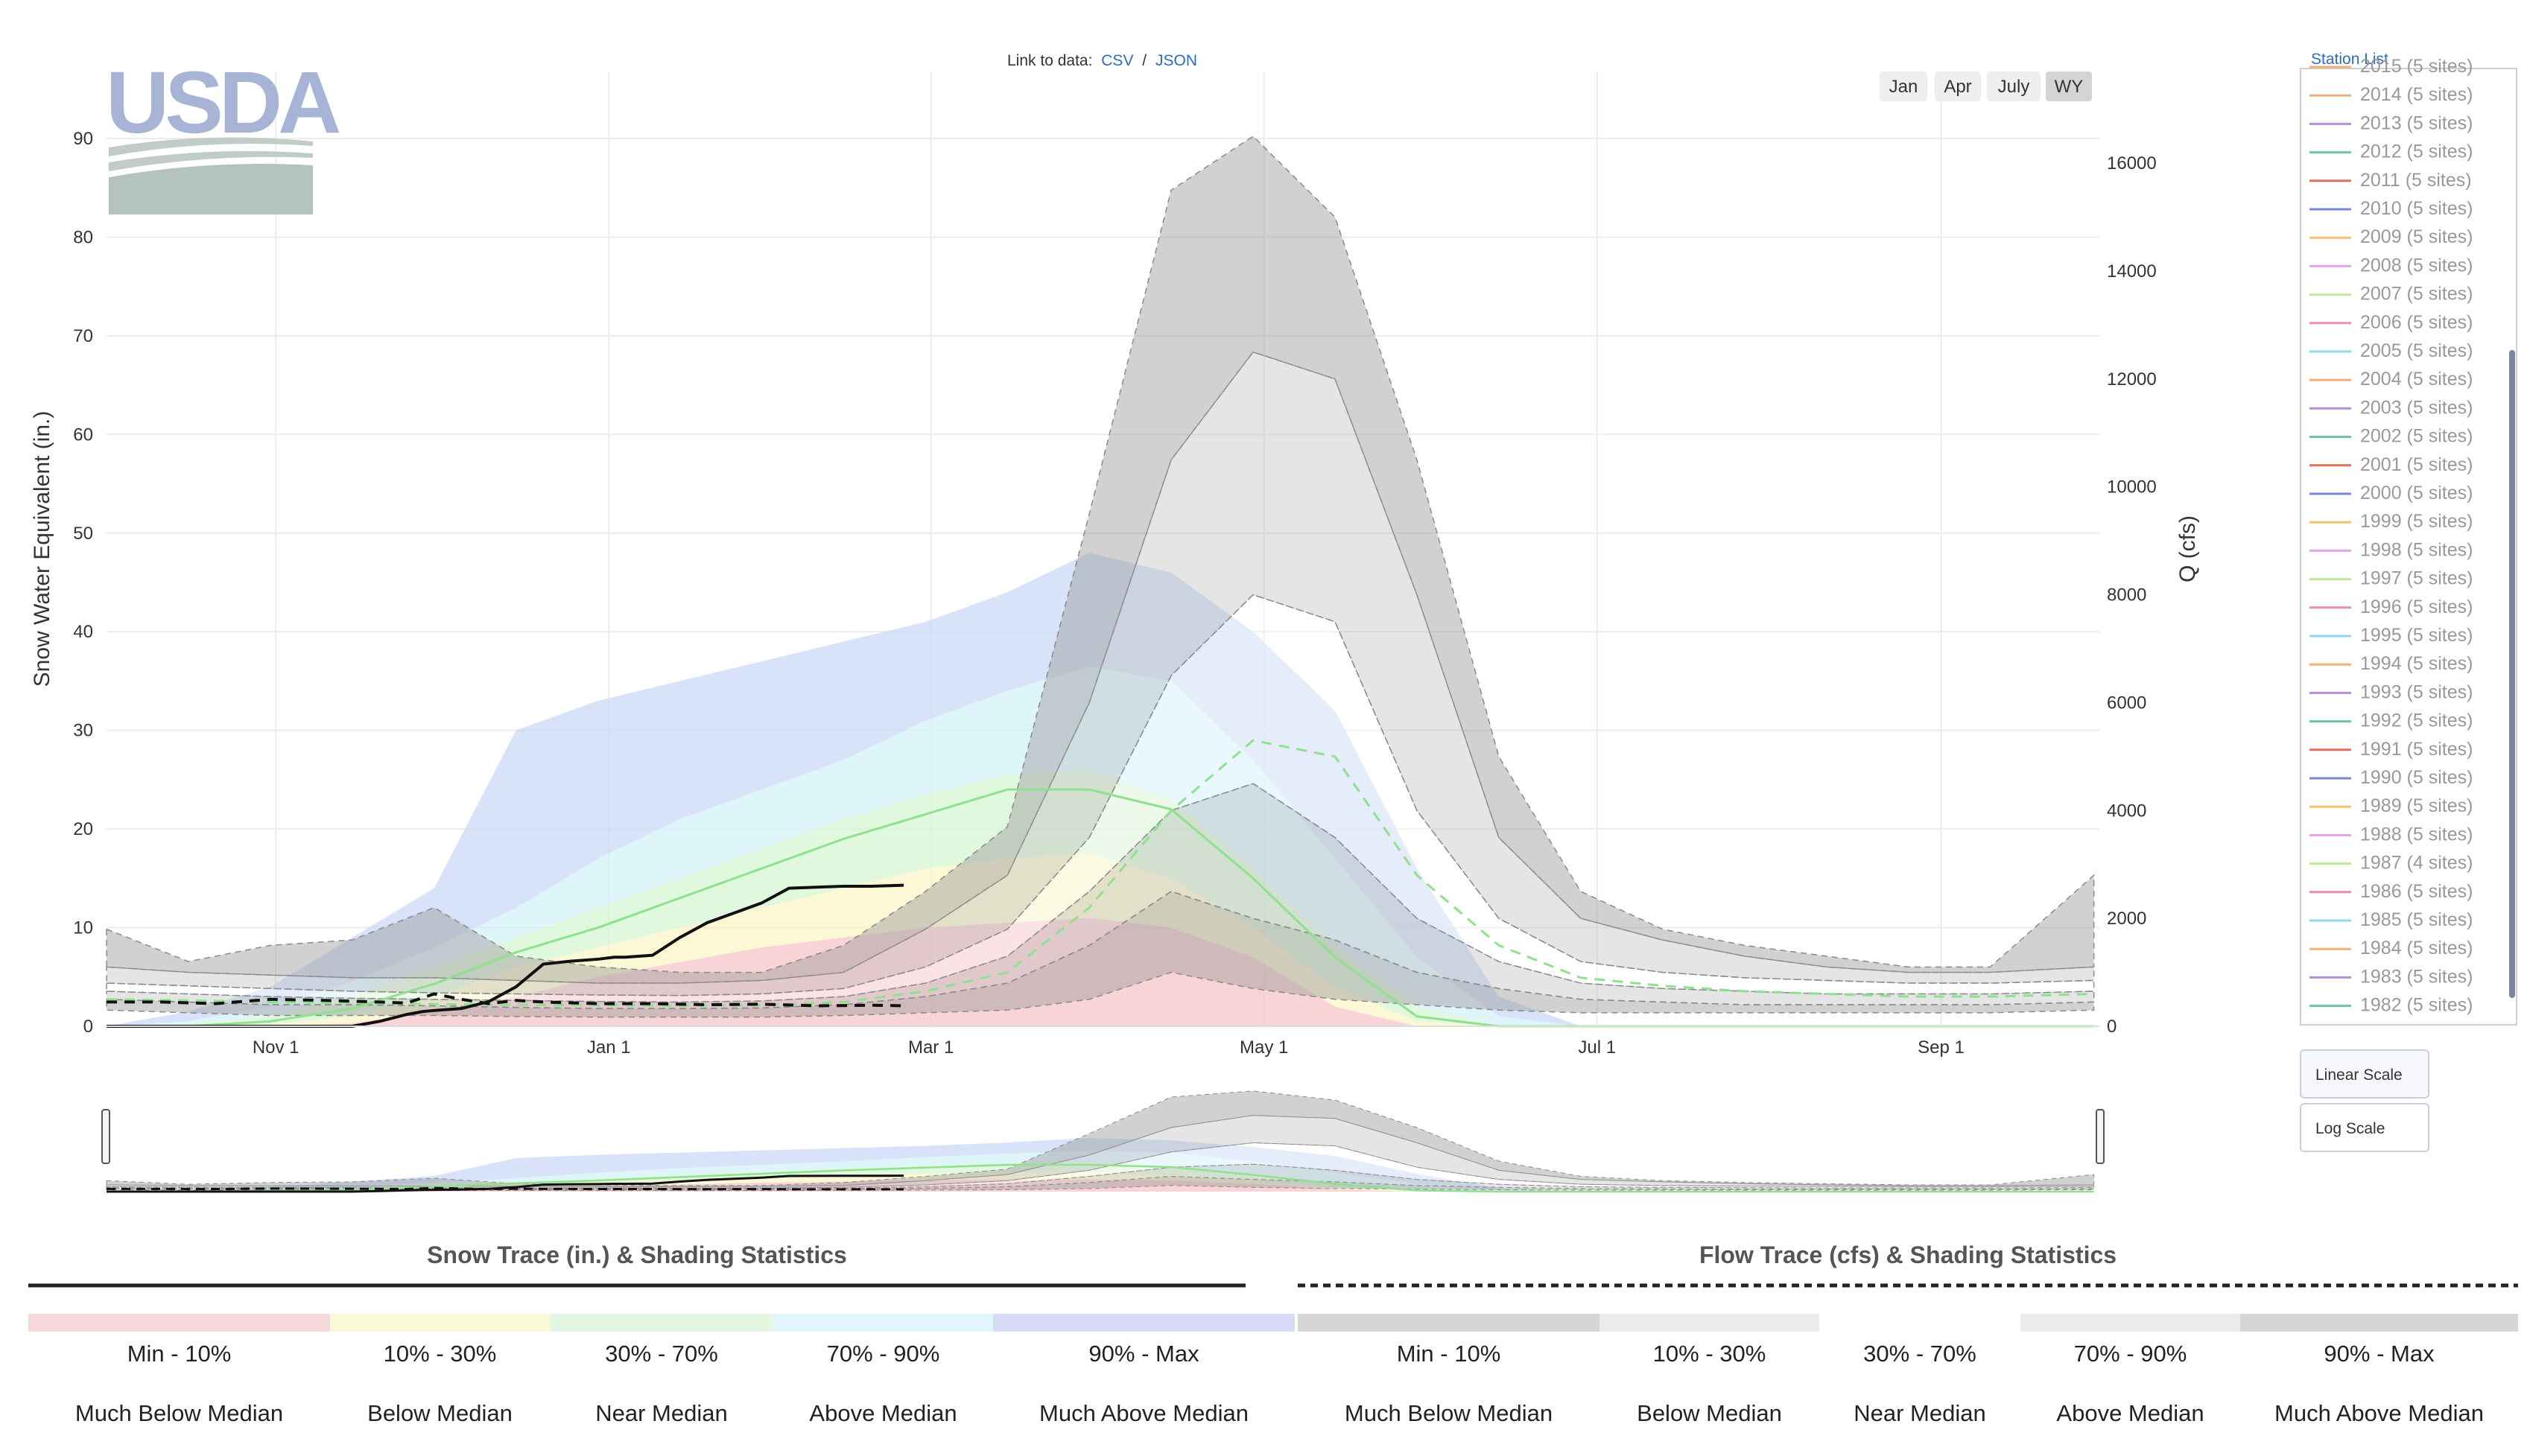  I want to click on y-right-tick-label: 16000, so click(2132, 163).